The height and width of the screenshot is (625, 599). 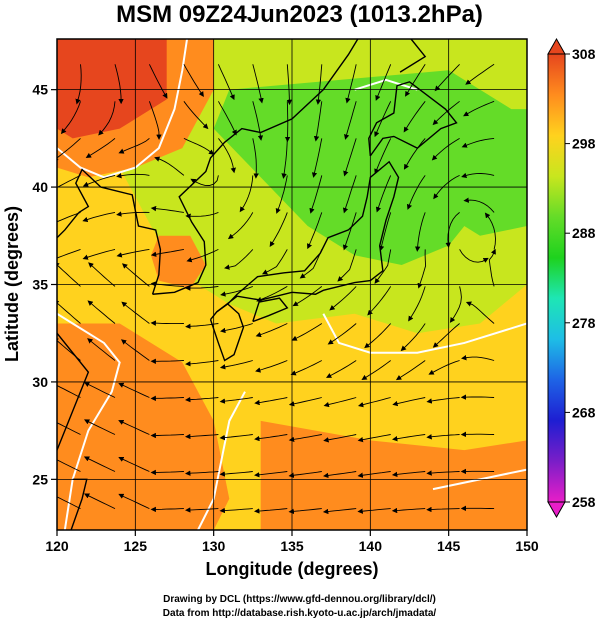 I want to click on y-tick-label: 25, so click(x=40, y=479).